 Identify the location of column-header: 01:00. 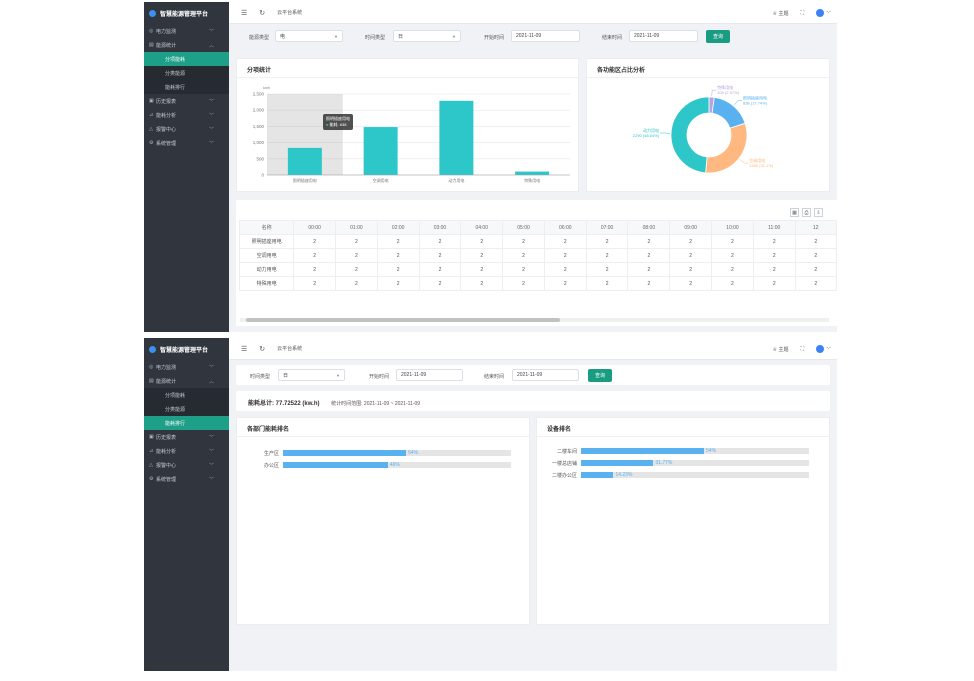
(356, 227).